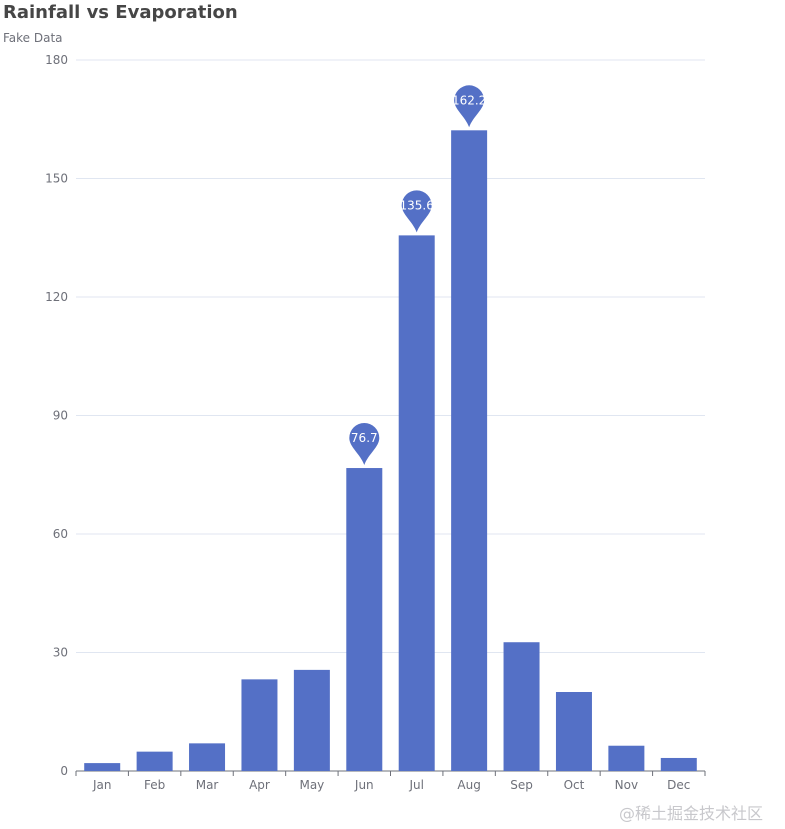  I want to click on x-tick-label: Oct, so click(574, 785).